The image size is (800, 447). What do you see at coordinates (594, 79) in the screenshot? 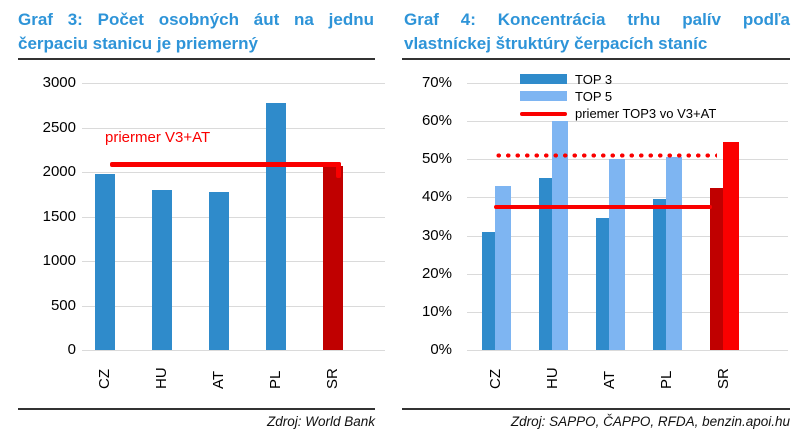
I see `legend-label-top-3: TOP 3` at bounding box center [594, 79].